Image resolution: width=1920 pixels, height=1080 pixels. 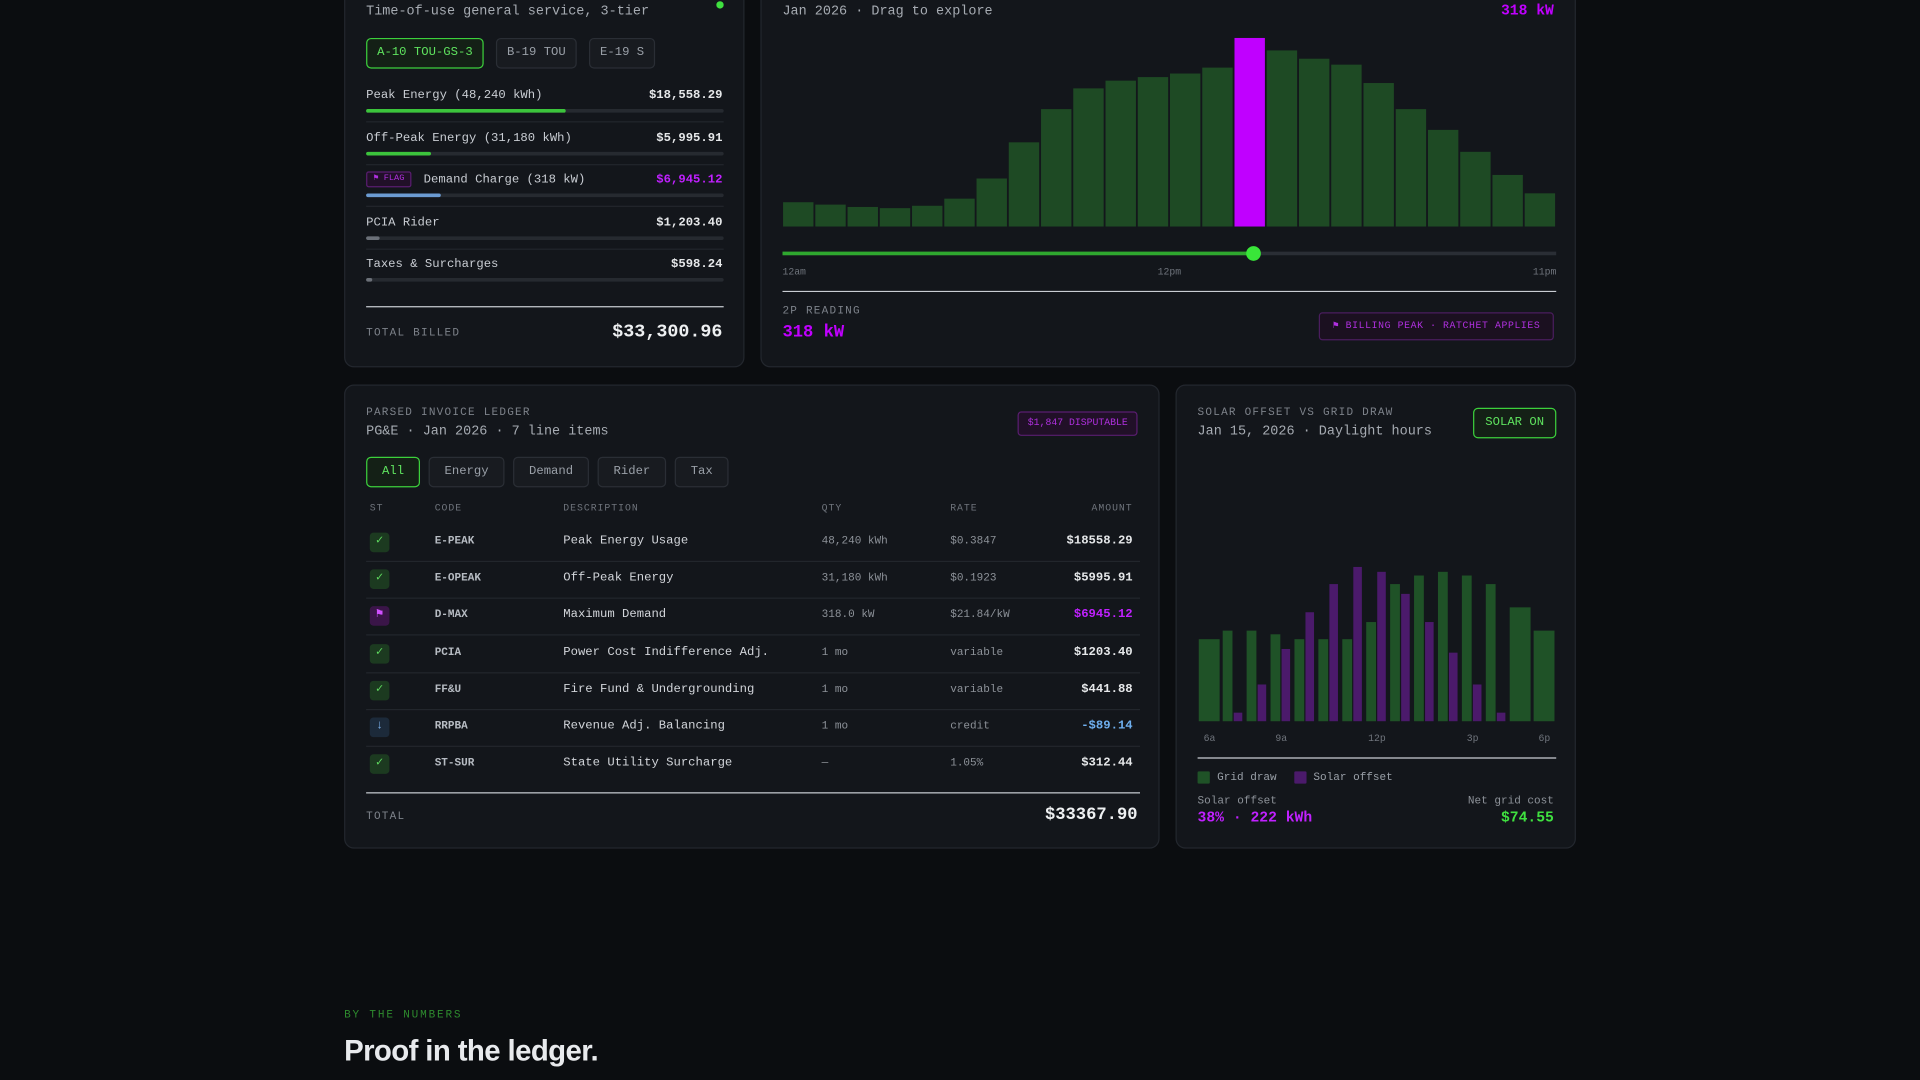 I want to click on badge: $1,847 DISPUTABLE, so click(x=1078, y=423).